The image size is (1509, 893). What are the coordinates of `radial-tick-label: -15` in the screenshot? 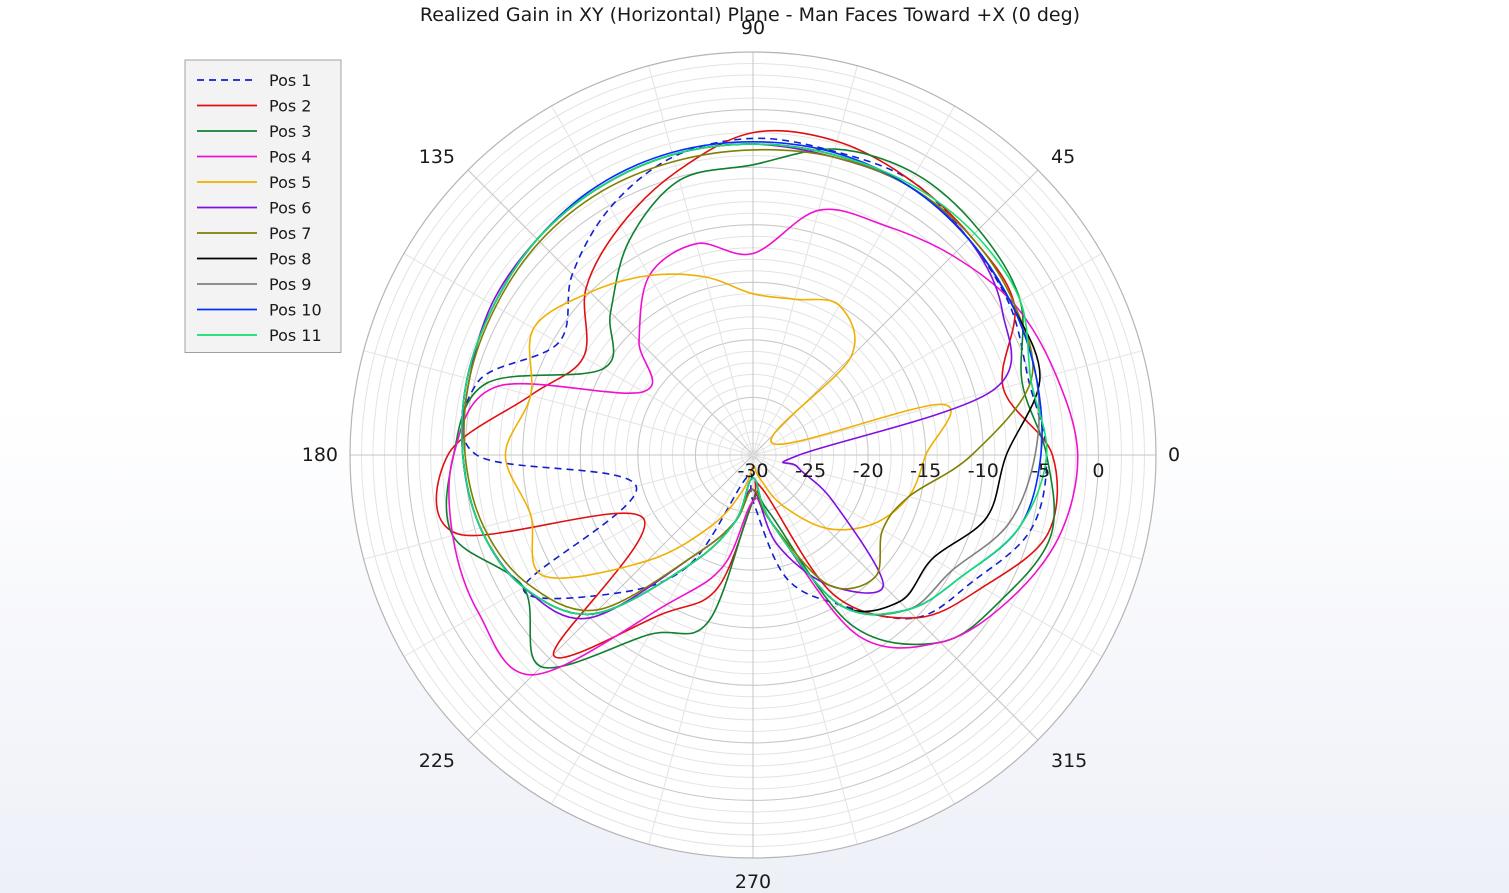 It's located at (925, 471).